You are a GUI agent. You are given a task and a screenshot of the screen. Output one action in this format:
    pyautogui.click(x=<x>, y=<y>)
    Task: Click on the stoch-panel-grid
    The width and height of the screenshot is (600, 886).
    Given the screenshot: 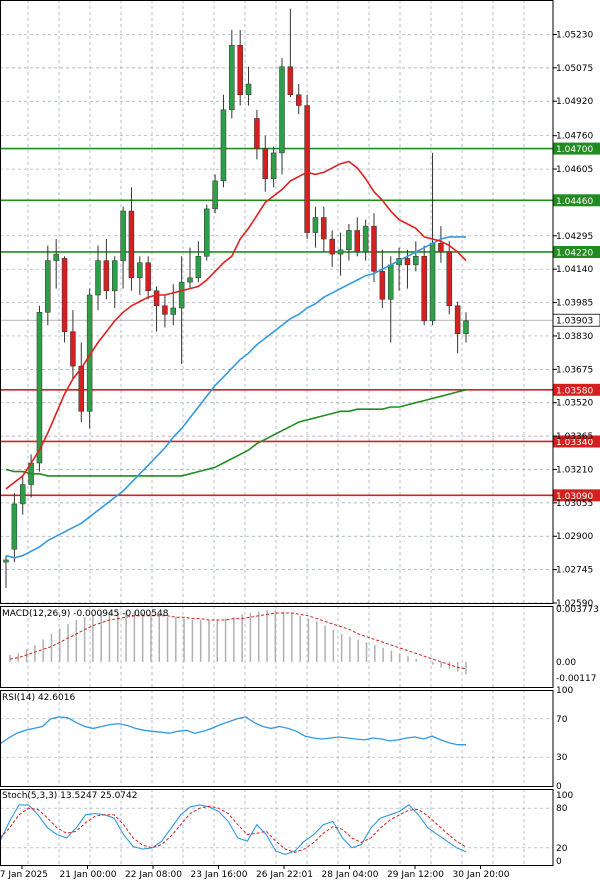 What is the action you would take?
    pyautogui.click(x=276, y=827)
    